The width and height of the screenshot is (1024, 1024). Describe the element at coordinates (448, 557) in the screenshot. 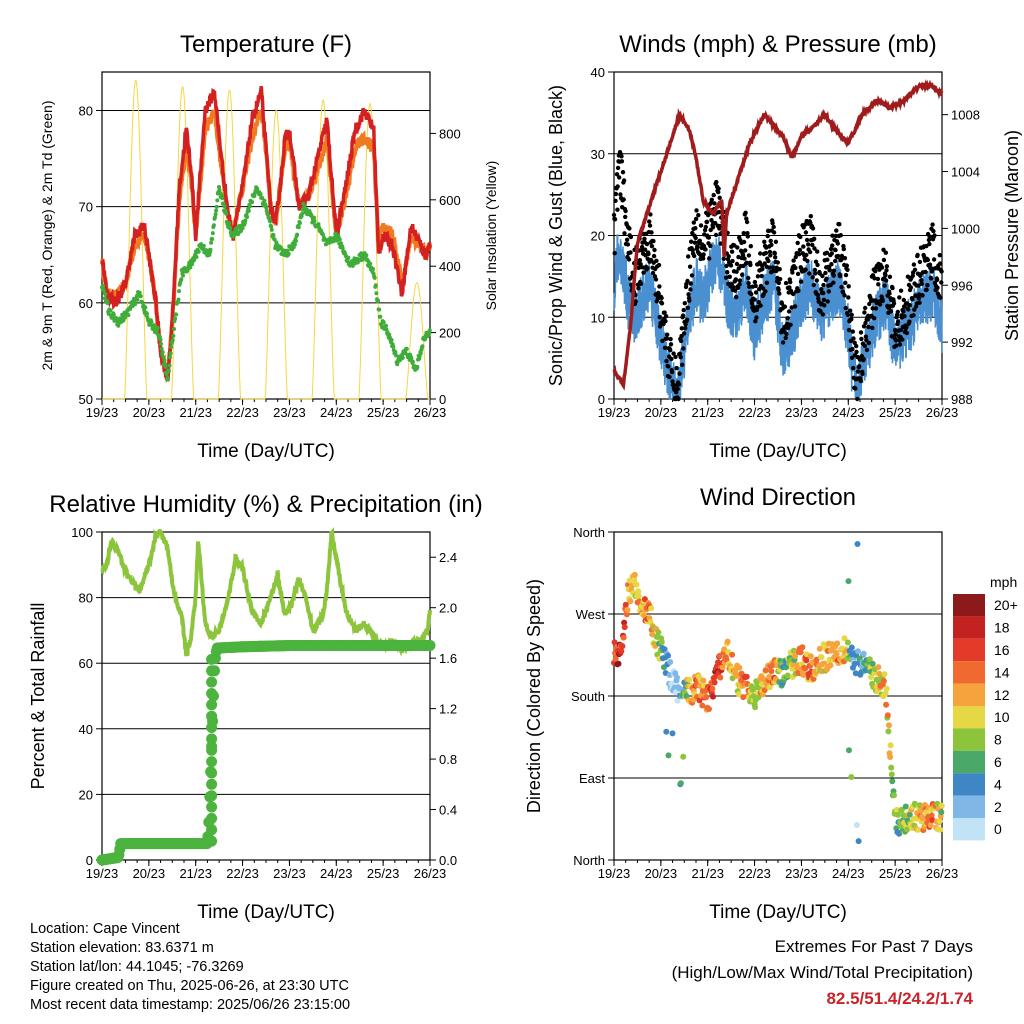

I see `rh-right-tick-label: 2.4` at that location.